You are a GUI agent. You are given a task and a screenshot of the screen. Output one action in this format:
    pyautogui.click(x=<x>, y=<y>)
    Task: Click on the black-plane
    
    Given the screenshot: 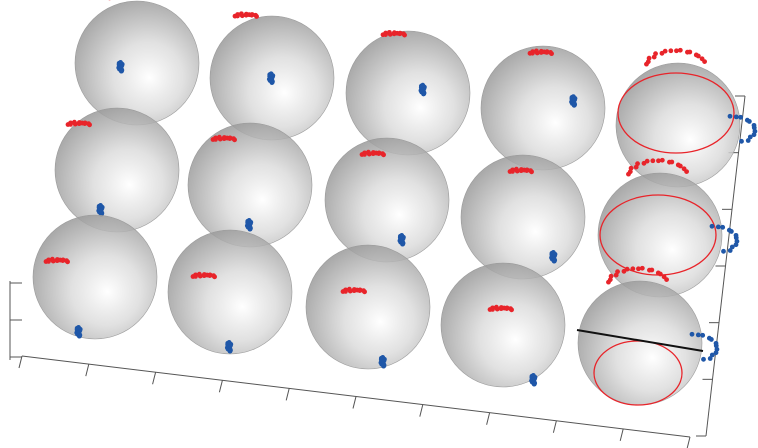 What is the action you would take?
    pyautogui.click(x=640, y=340)
    